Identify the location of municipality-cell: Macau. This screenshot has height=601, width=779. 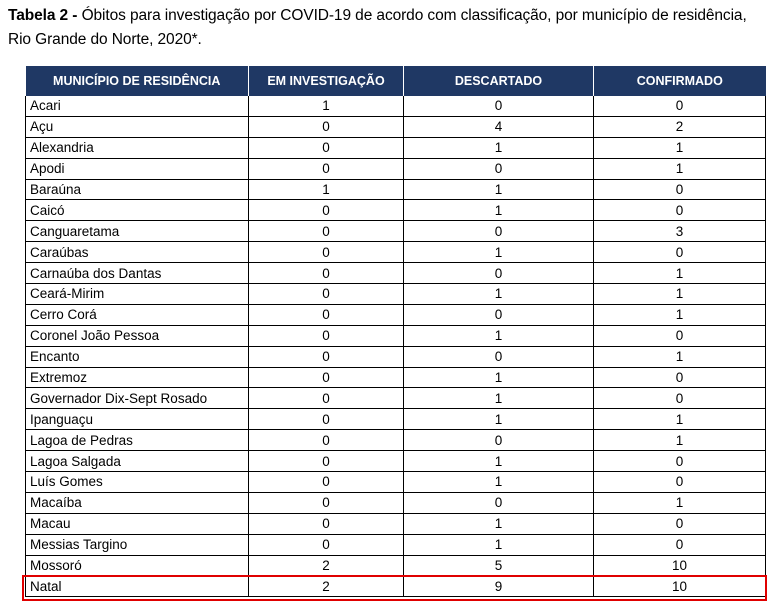
(137, 524).